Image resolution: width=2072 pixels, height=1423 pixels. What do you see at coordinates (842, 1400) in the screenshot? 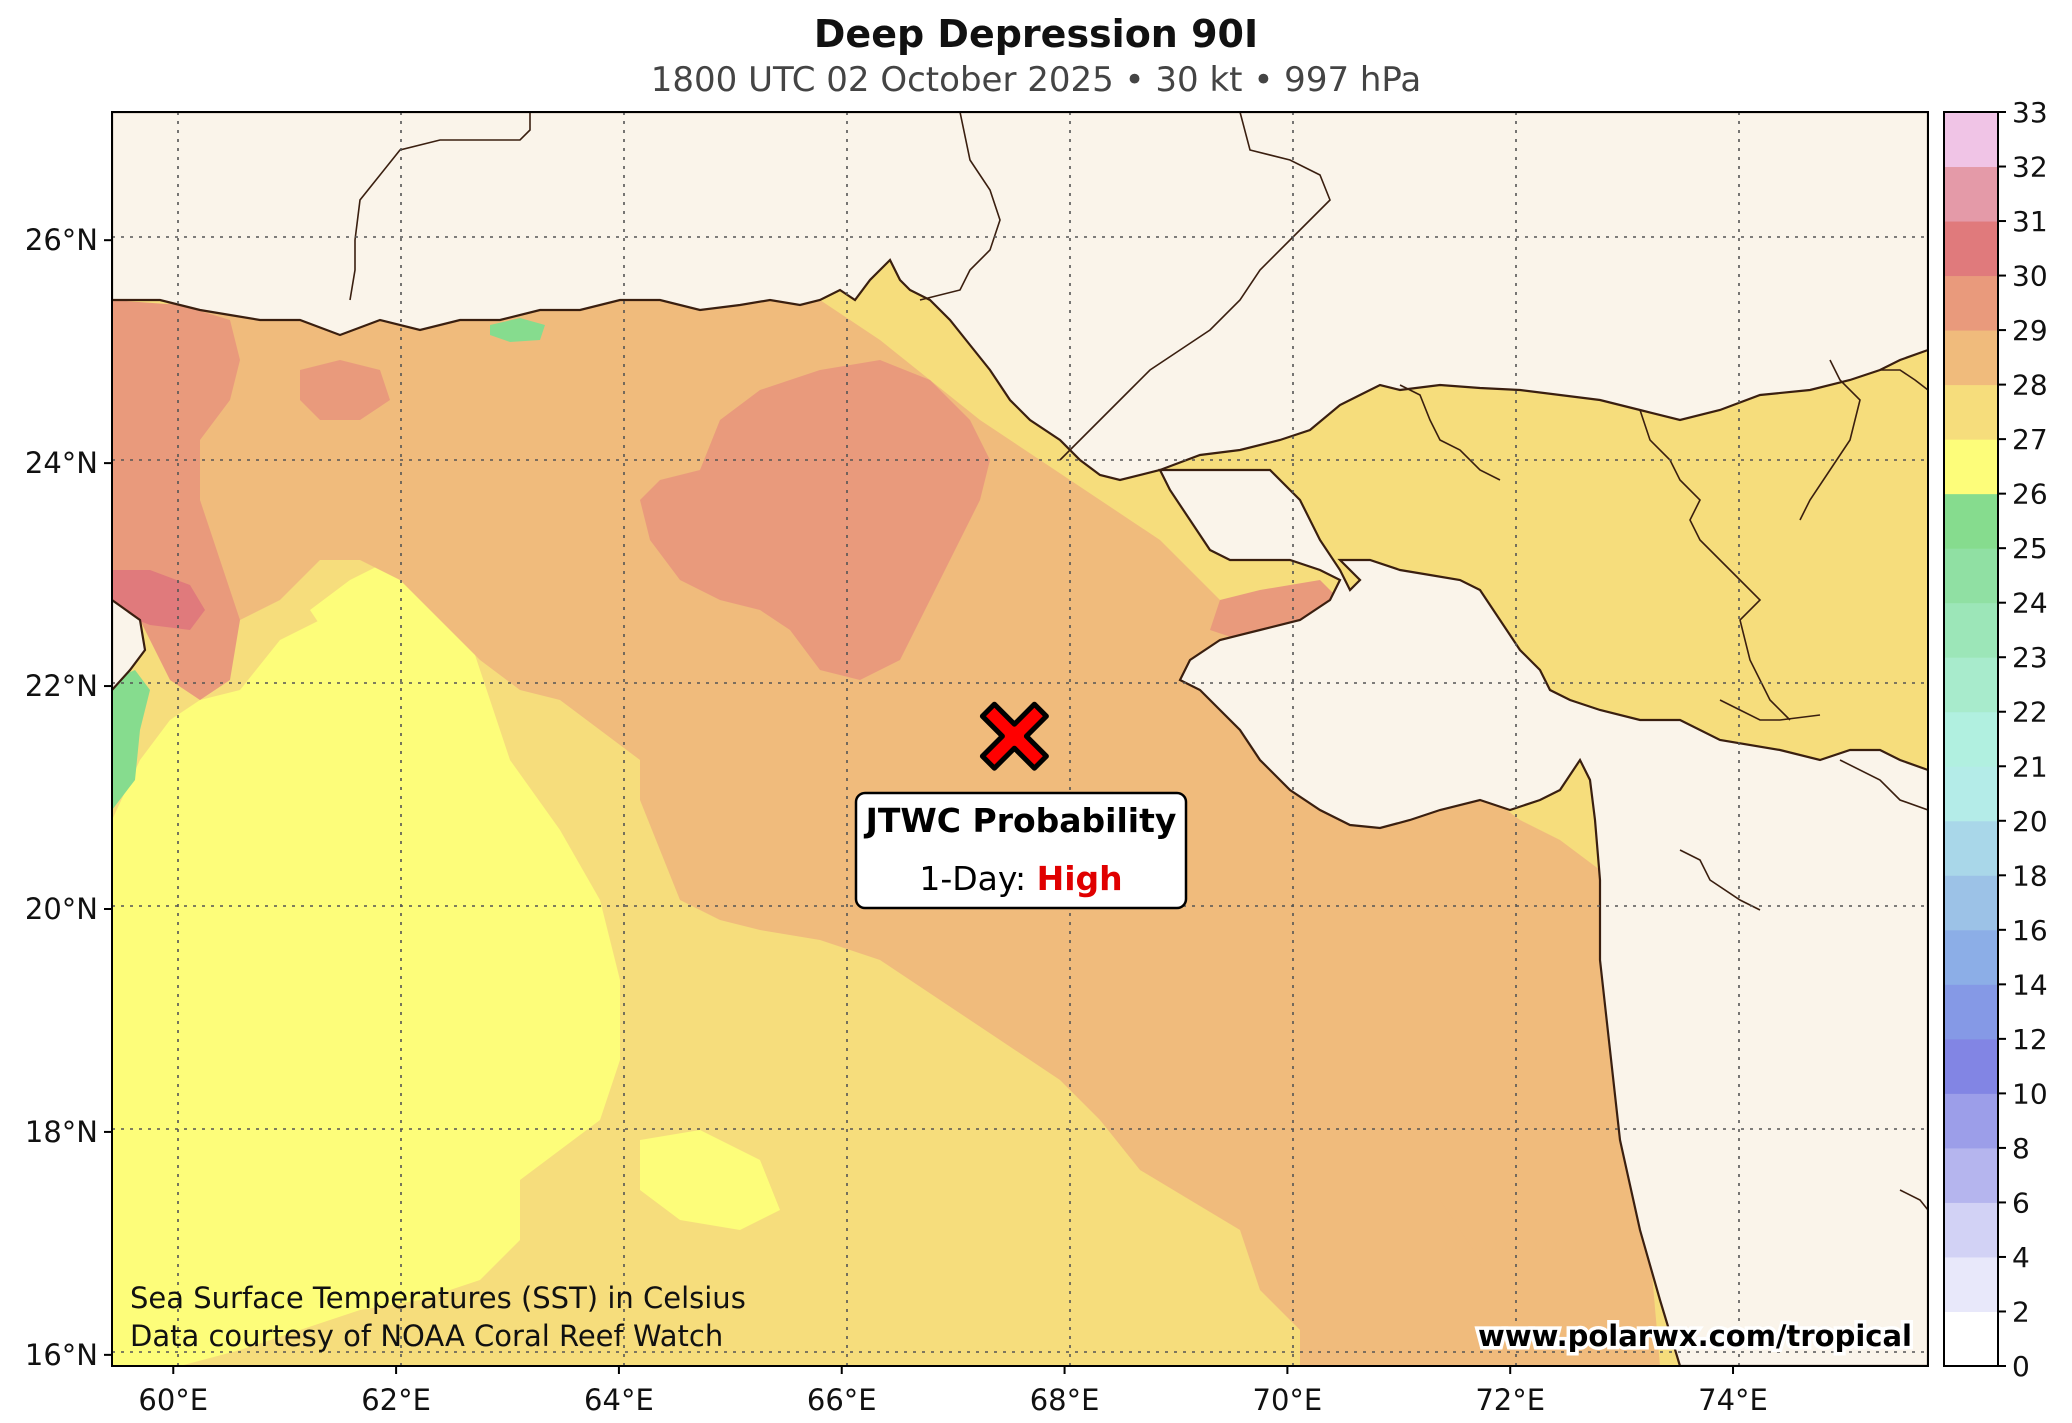
I see `lon-tick-label: 66°E` at bounding box center [842, 1400].